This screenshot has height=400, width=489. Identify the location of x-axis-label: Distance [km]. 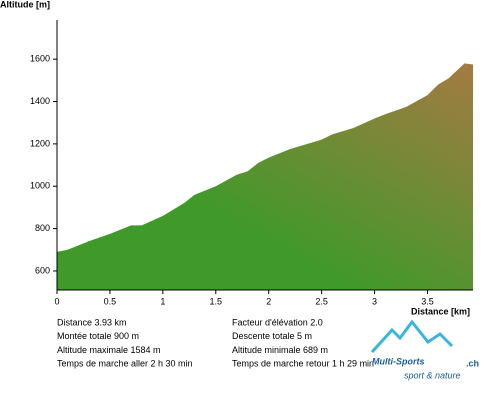
(440, 311).